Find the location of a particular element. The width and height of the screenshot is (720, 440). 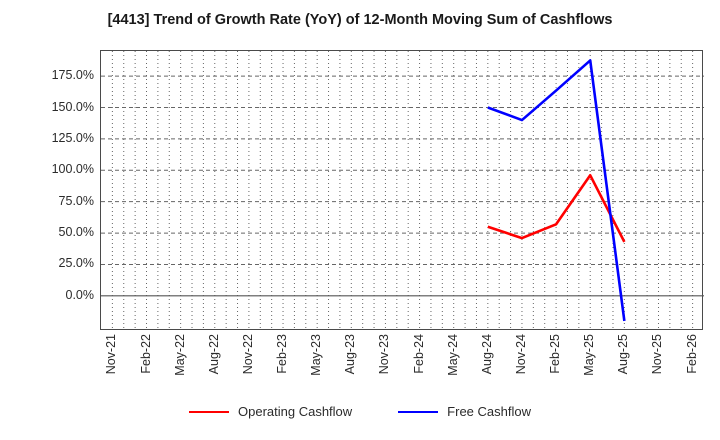

legend-item: Free Cashflow is located at coordinates (464, 411).